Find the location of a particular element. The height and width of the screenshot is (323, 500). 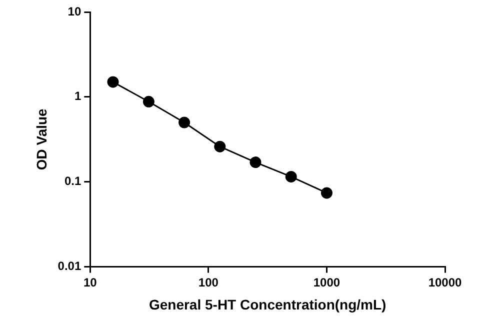

x-tick-label: 10000 is located at coordinates (445, 282).